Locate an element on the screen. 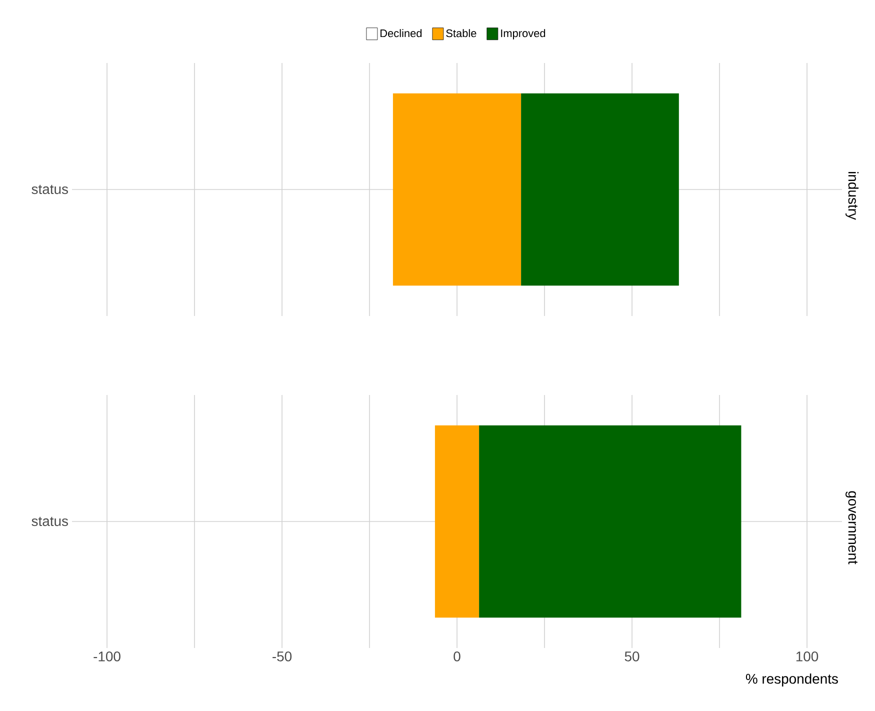 The image size is (875, 711). legend-label: Improved is located at coordinates (523, 34).